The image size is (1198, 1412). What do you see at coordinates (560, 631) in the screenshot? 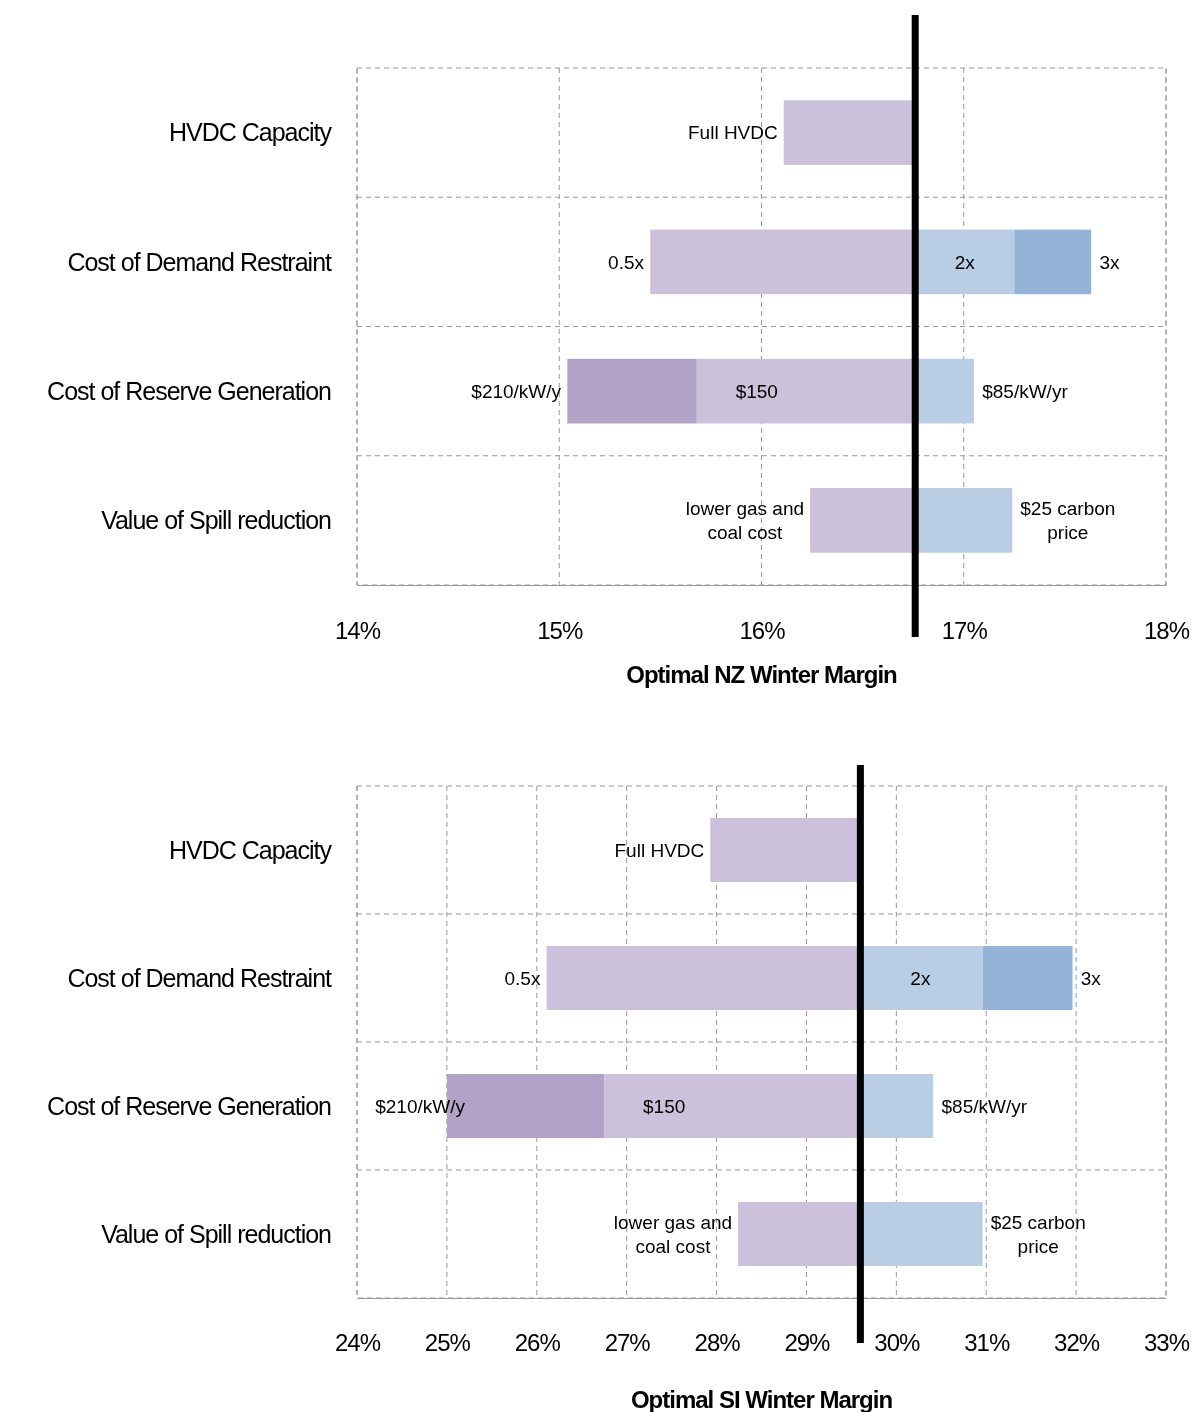
I see `x-tick-label: 15%` at bounding box center [560, 631].